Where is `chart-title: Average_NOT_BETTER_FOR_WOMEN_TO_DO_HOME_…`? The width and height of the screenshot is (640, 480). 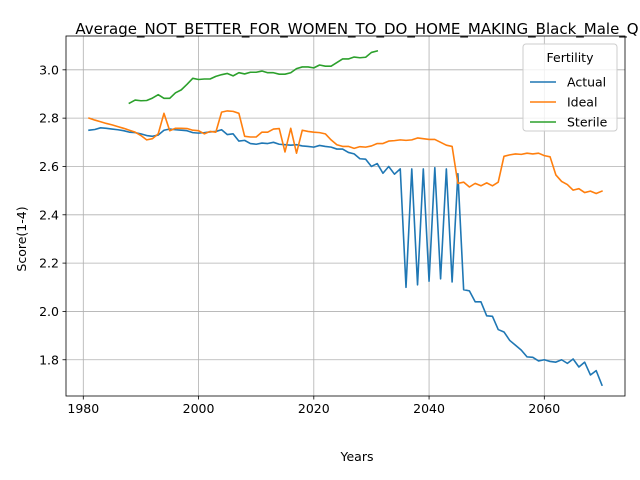
chart-title: Average_NOT_BETTER_FOR_WOMEN_TO_DO_HOME_… is located at coordinates (356, 29).